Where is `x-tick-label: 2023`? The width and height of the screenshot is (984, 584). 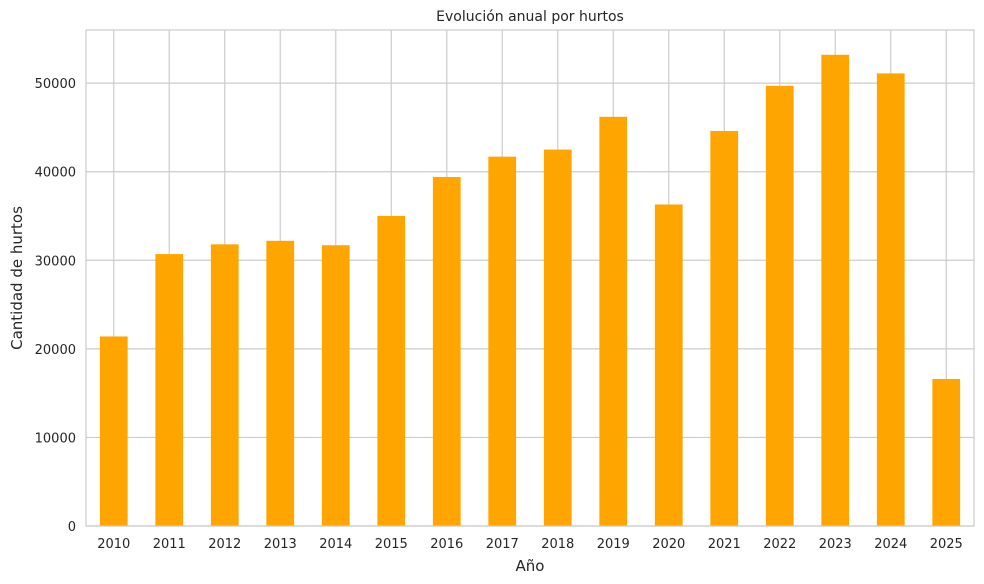 x-tick-label: 2023 is located at coordinates (835, 544).